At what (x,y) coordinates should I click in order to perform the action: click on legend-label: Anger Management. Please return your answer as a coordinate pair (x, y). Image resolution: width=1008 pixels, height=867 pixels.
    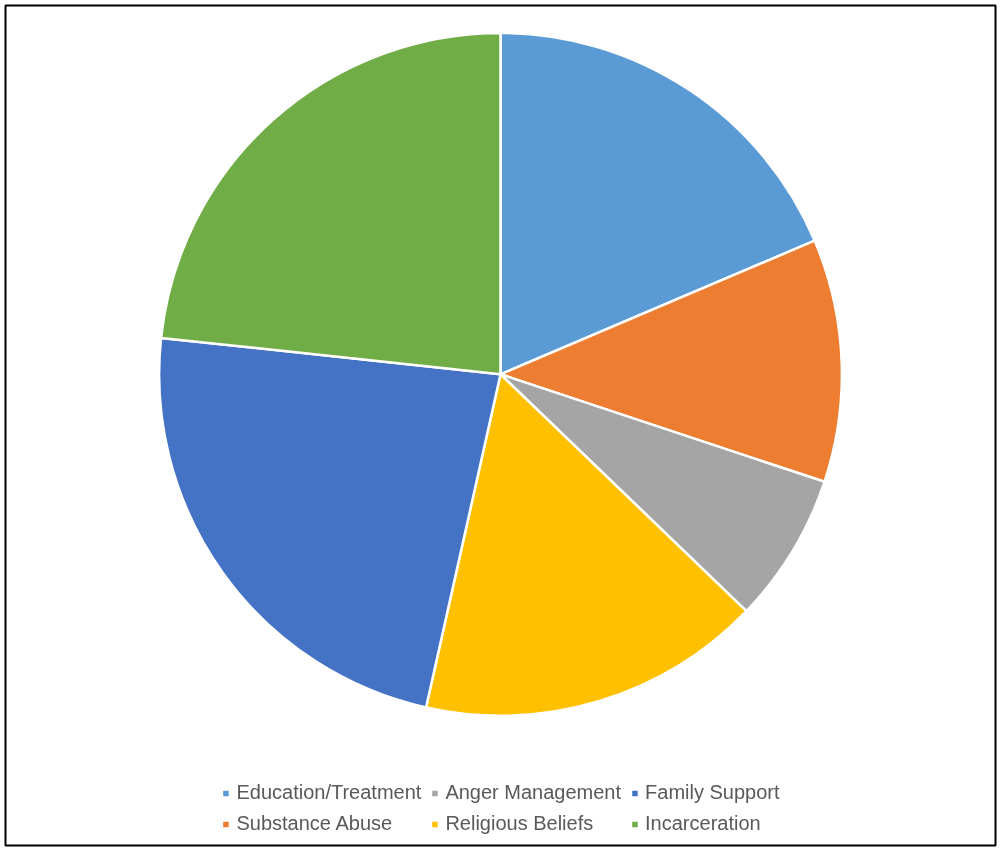
    Looking at the image, I should click on (533, 792).